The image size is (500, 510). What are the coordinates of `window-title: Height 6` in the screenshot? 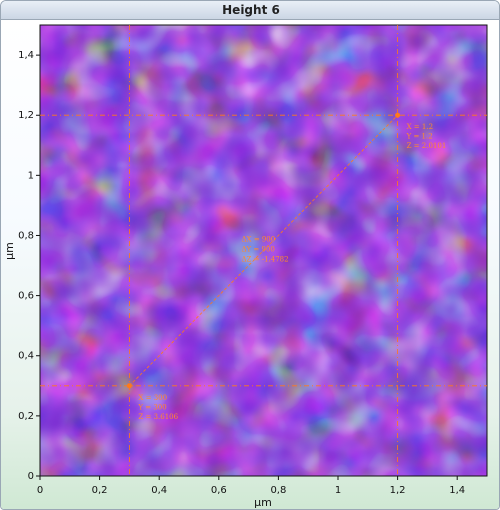 It's located at (251, 10).